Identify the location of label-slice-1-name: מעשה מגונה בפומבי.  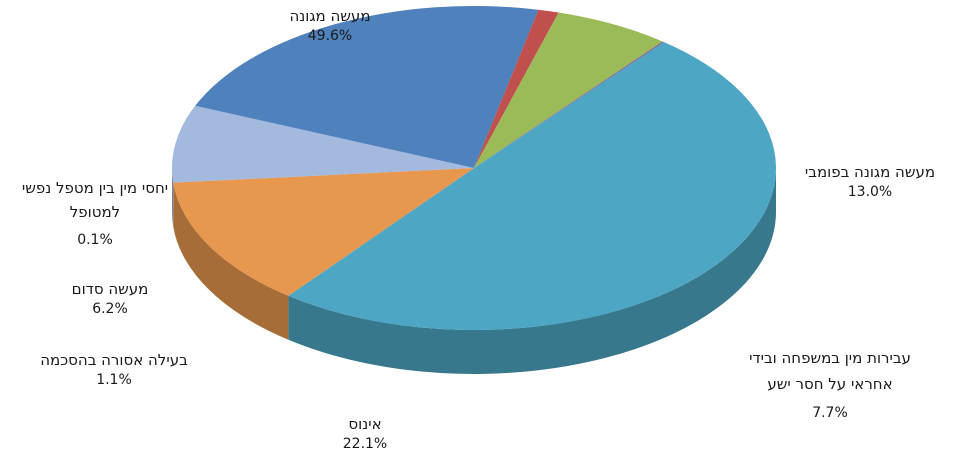
(870, 172).